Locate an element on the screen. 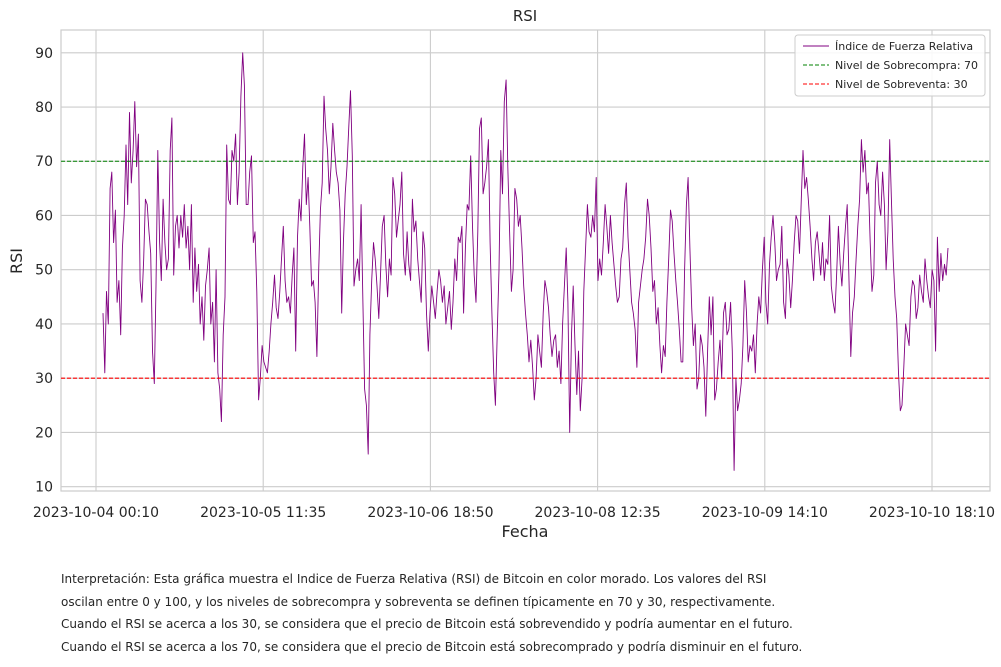  y-tick-label: 30 is located at coordinates (44, 379).